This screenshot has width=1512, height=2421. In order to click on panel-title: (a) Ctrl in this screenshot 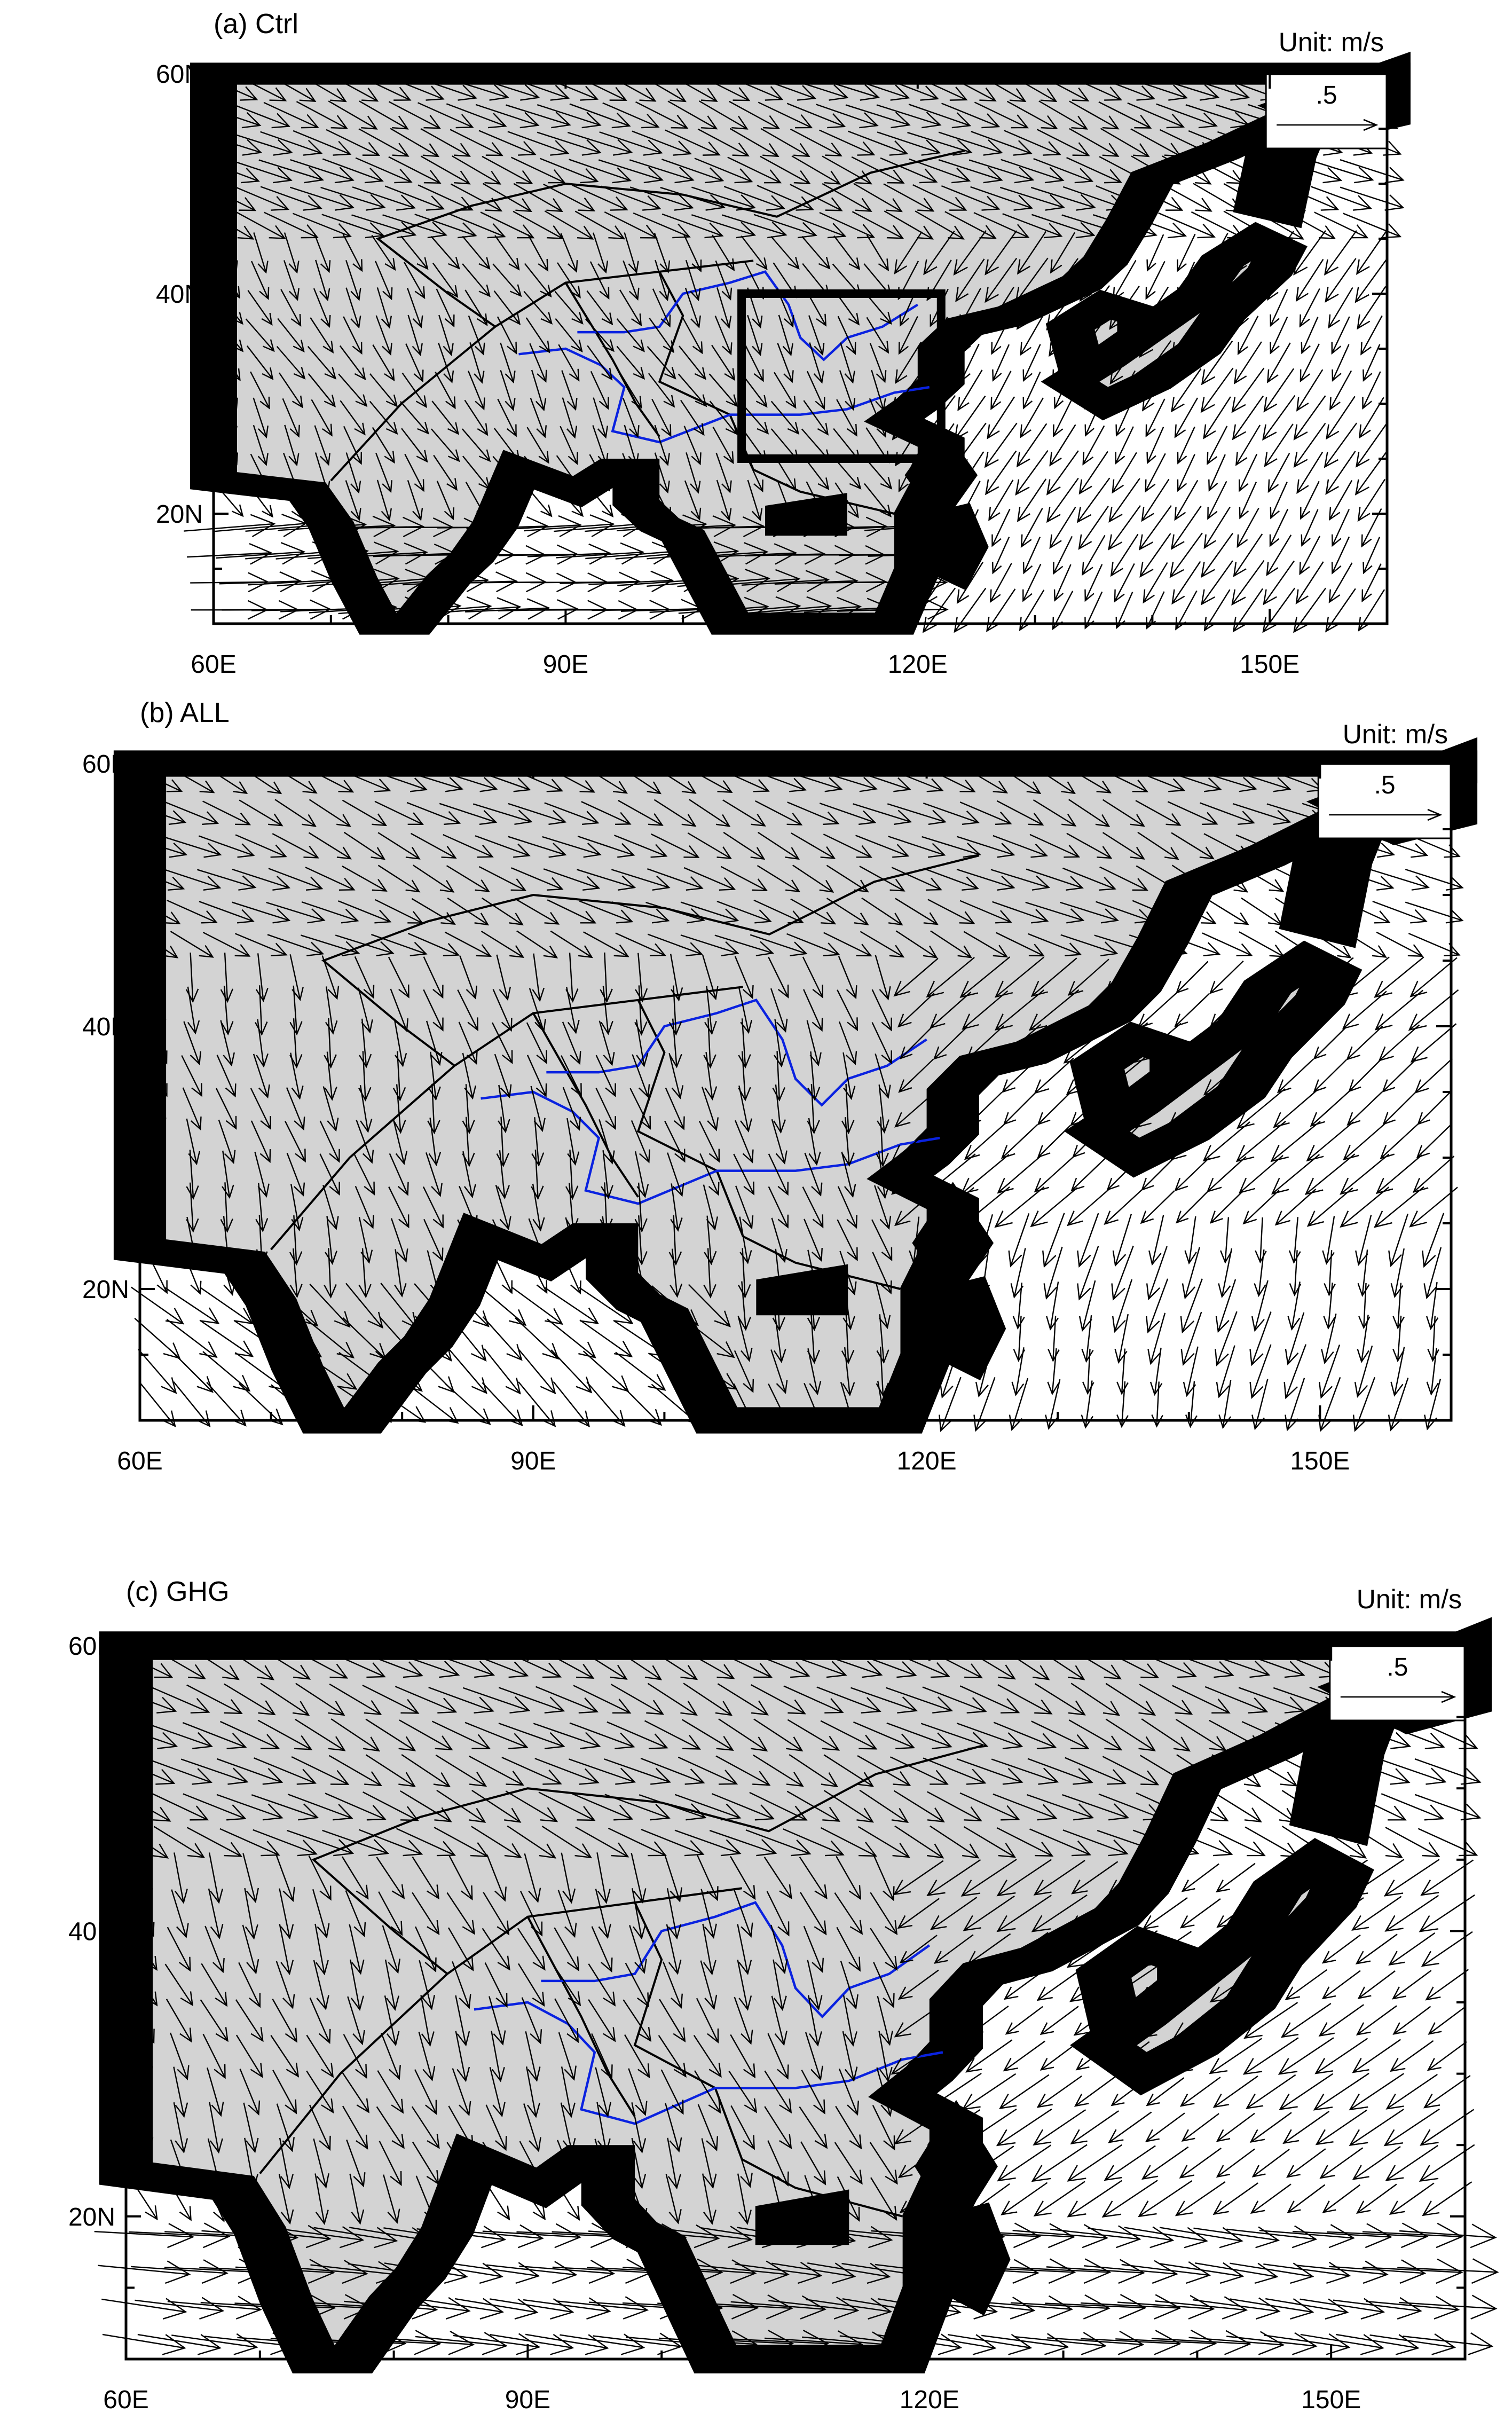, I will do `click(256, 24)`.